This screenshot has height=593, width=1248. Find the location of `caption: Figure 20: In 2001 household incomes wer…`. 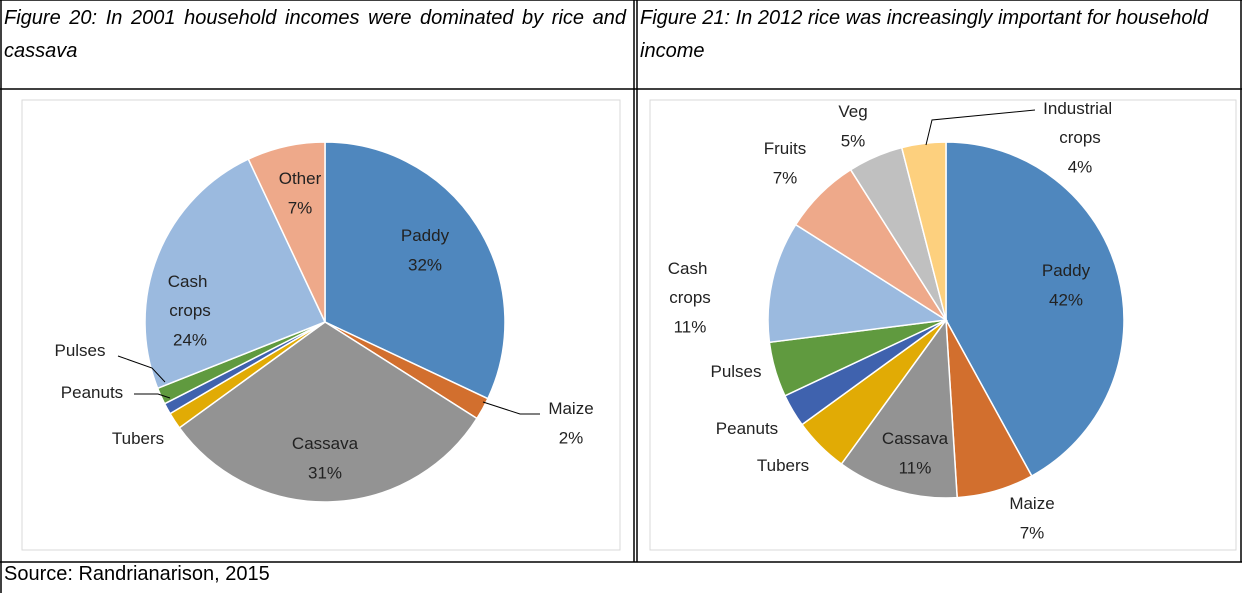

caption: Figure 20: In 2001 household incomes wer… is located at coordinates (315, 34).